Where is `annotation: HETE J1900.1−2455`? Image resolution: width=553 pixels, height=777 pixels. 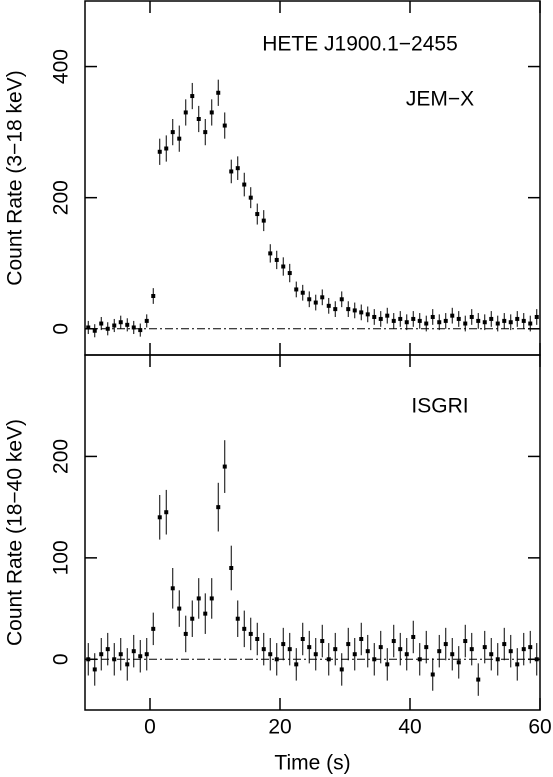
annotation: HETE J1900.1−2455 is located at coordinates (360, 44).